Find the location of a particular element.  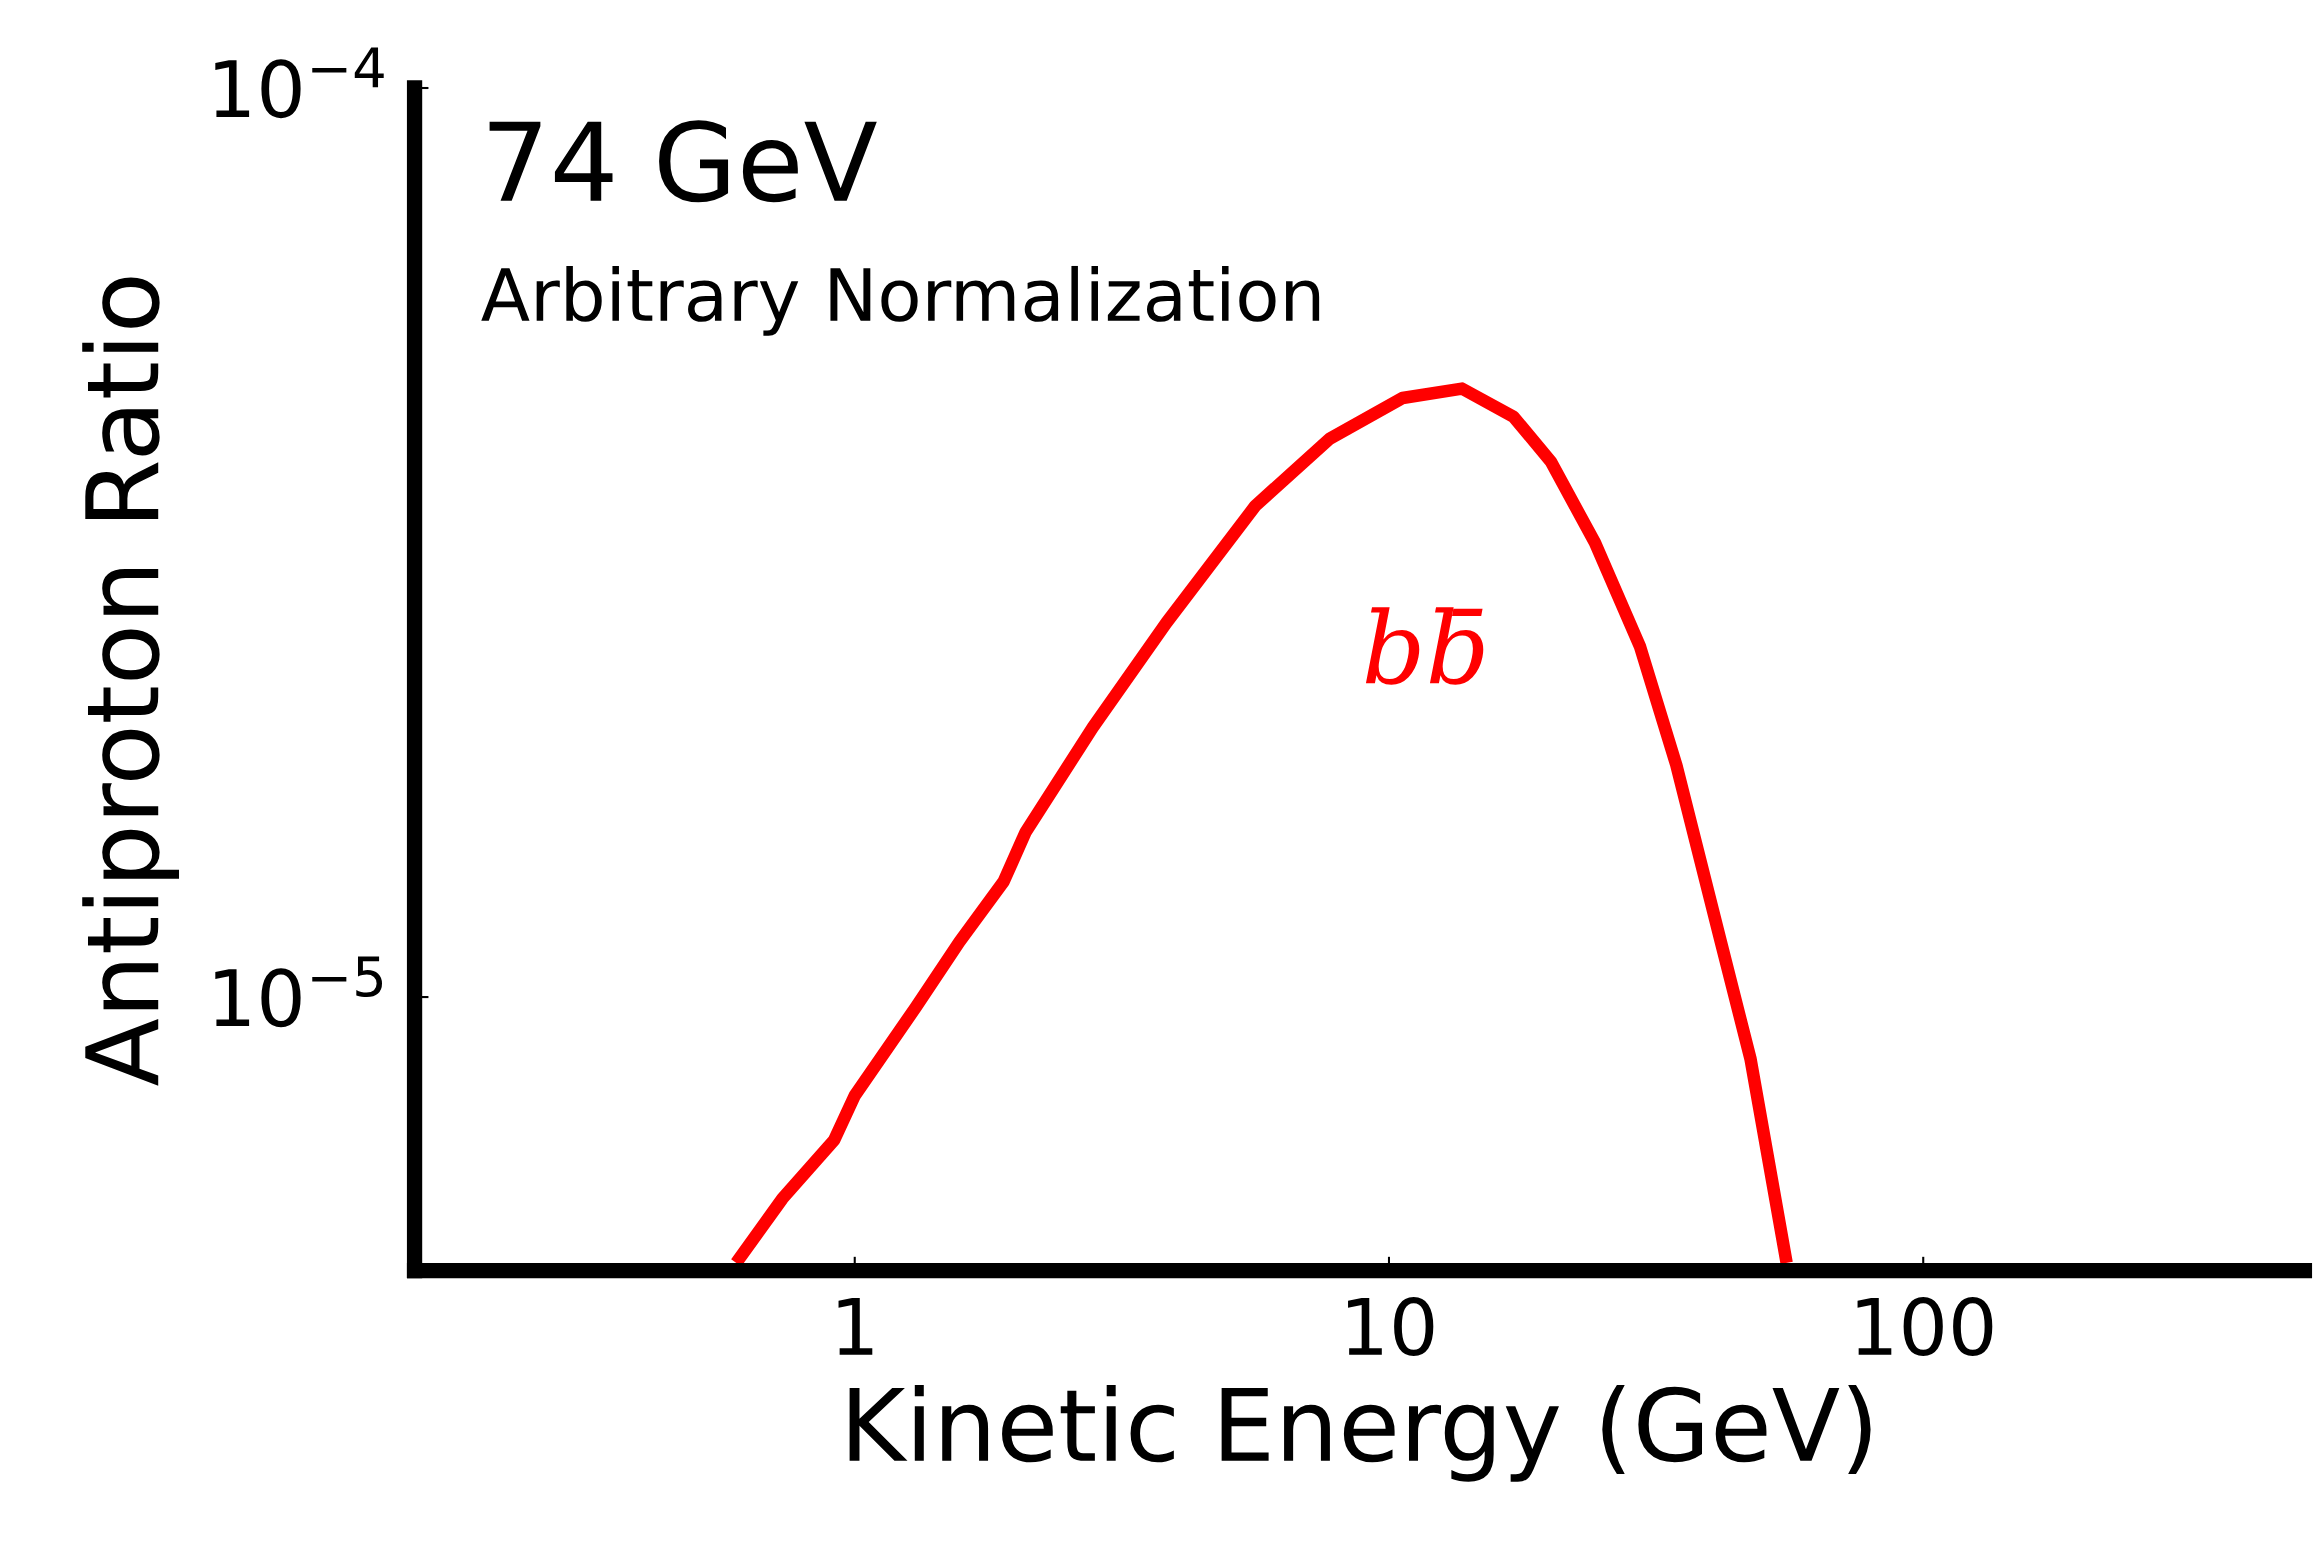

annotation: 74 GeV is located at coordinates (683, 161).